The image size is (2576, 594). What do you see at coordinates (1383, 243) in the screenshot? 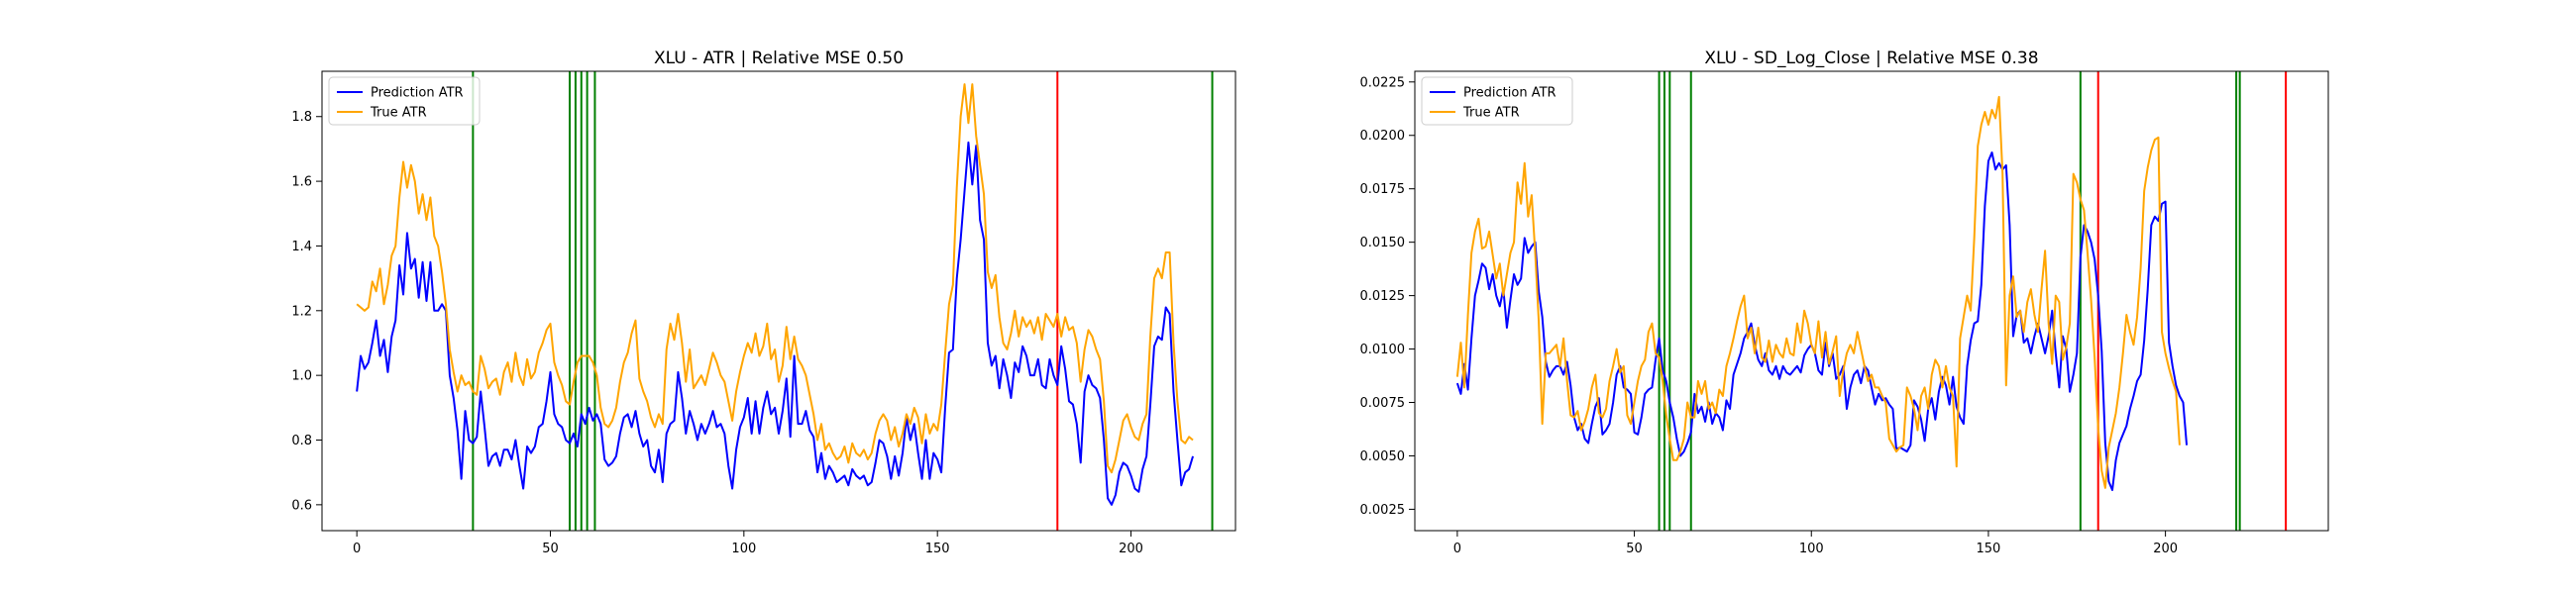
I see `y-tick-label: 0.0150` at bounding box center [1383, 243].